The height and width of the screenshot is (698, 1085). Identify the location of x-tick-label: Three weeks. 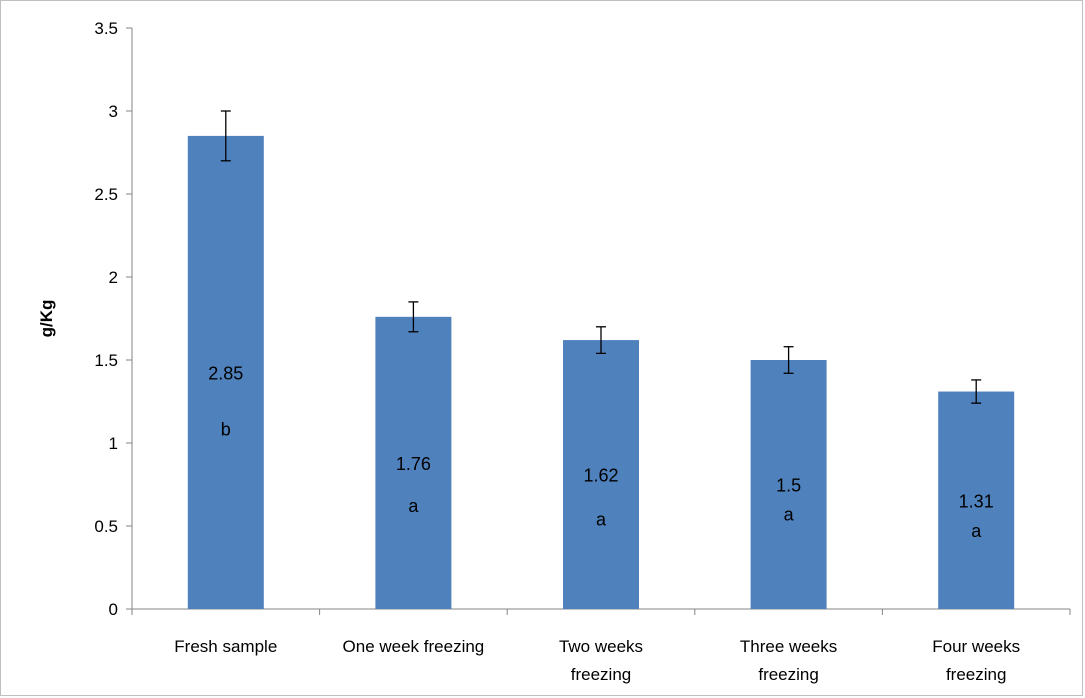
(788, 646).